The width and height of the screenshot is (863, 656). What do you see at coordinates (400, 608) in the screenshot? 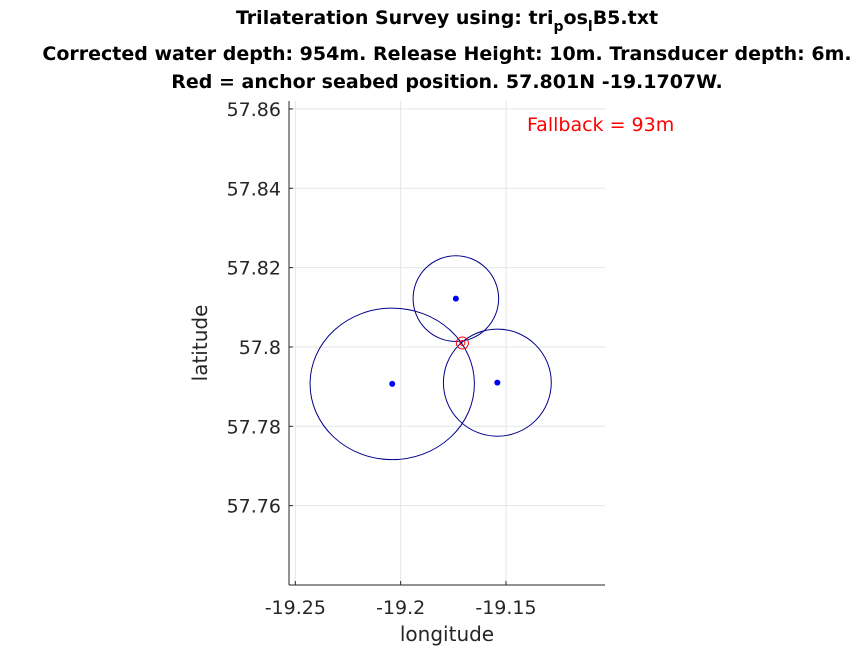
I see `x-tick-label: -19.2` at bounding box center [400, 608].